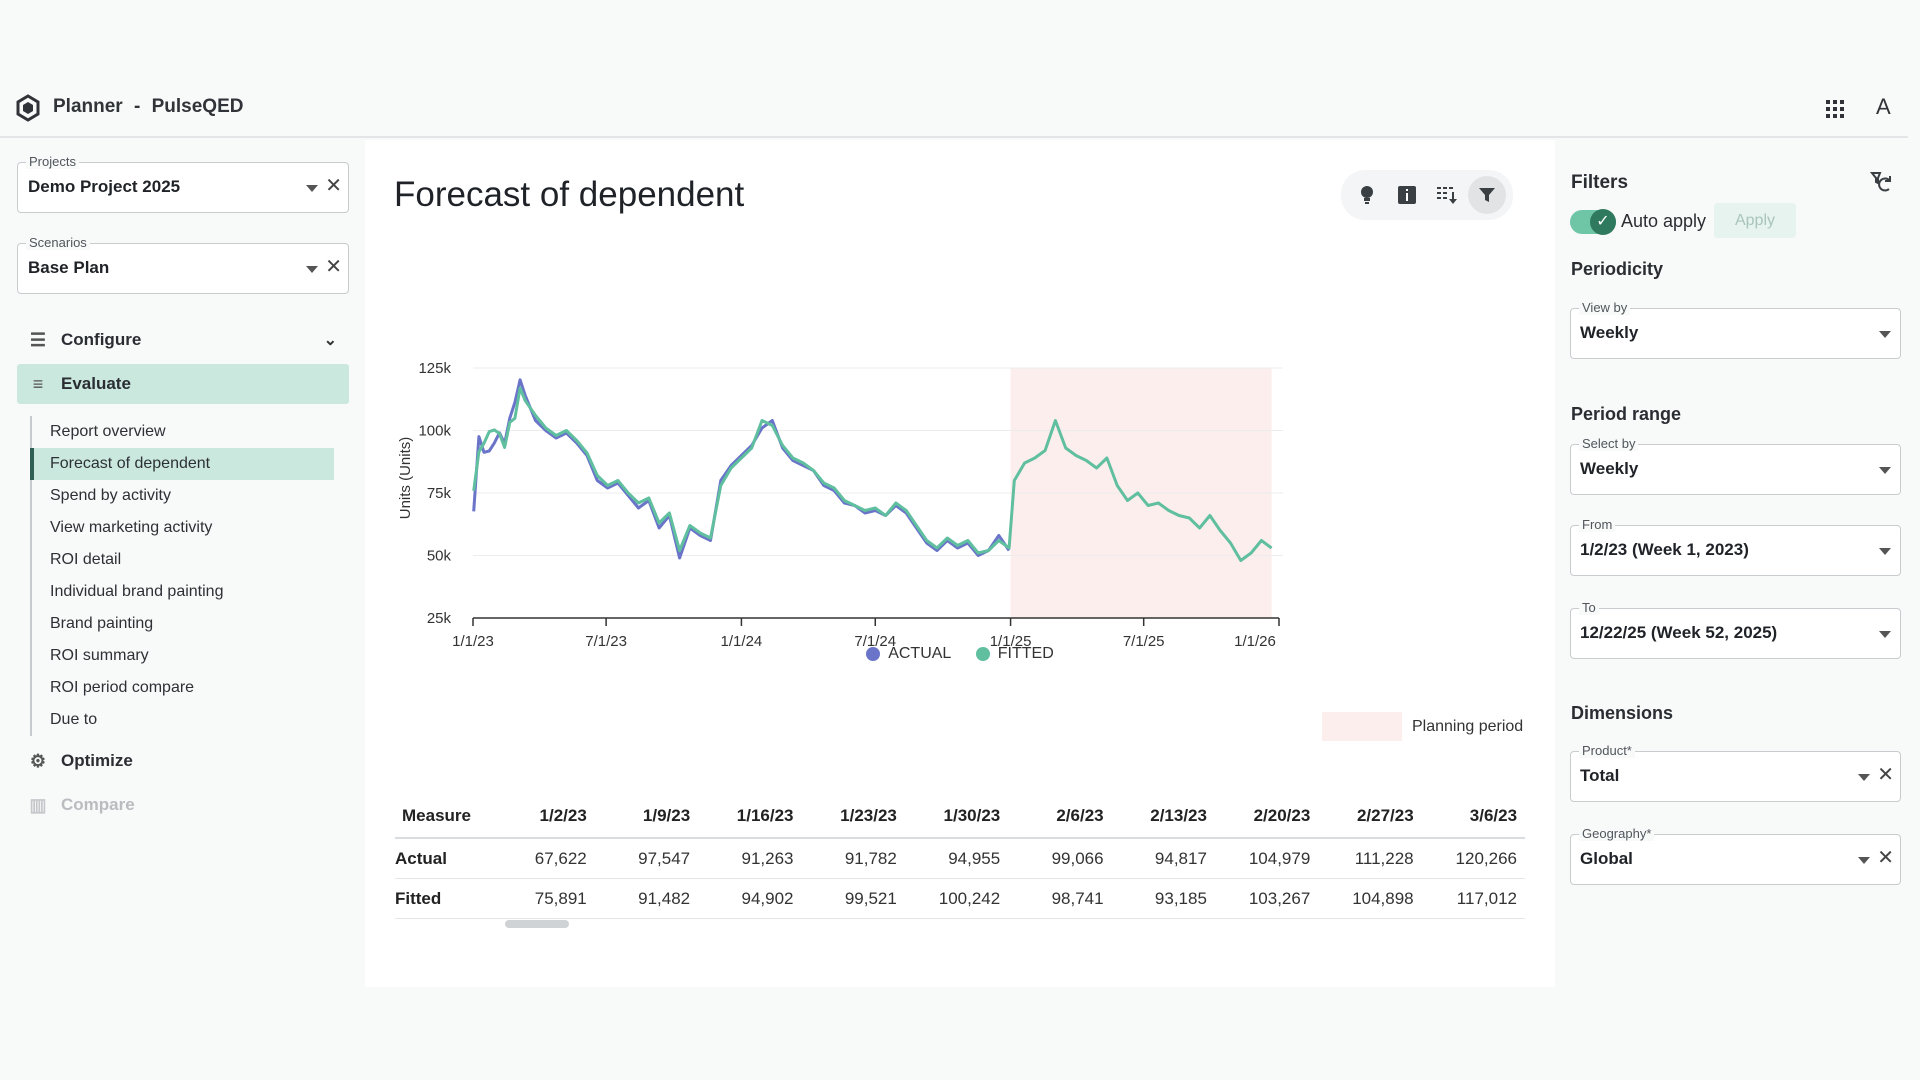 Image resolution: width=1920 pixels, height=1080 pixels. What do you see at coordinates (1180, 858) in the screenshot?
I see `table-cell: 94,817` at bounding box center [1180, 858].